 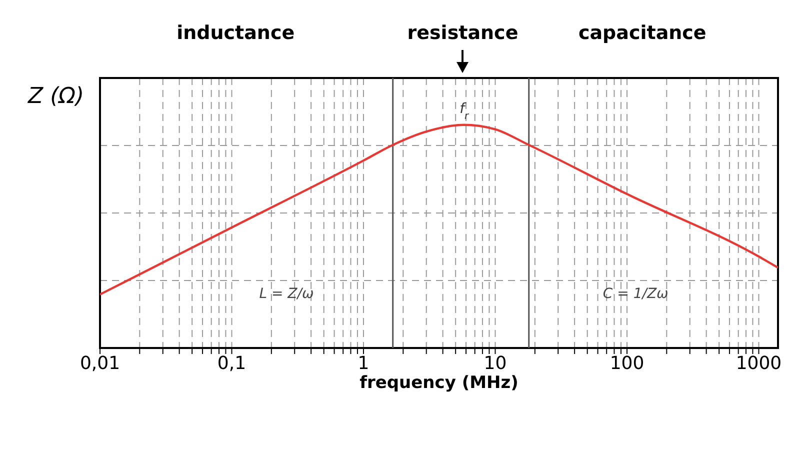 I want to click on x-axis-title: frequency (MHz), so click(x=439, y=383).